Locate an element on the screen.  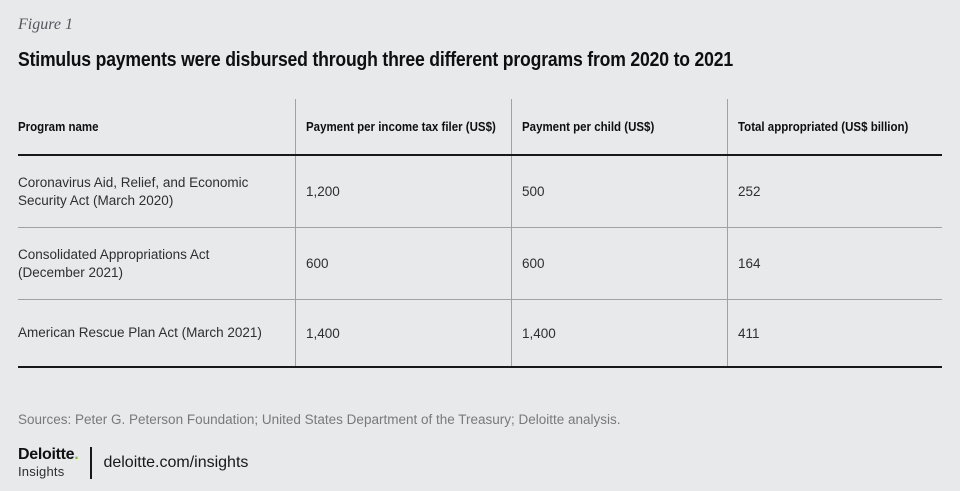
figure-label: Figure 1 is located at coordinates (45, 24).